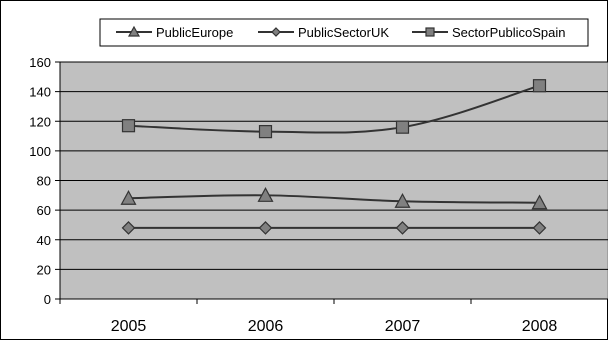 The height and width of the screenshot is (345, 608). Describe the element at coordinates (334, 199) in the screenshot. I see `series-line-publiceurope` at that location.